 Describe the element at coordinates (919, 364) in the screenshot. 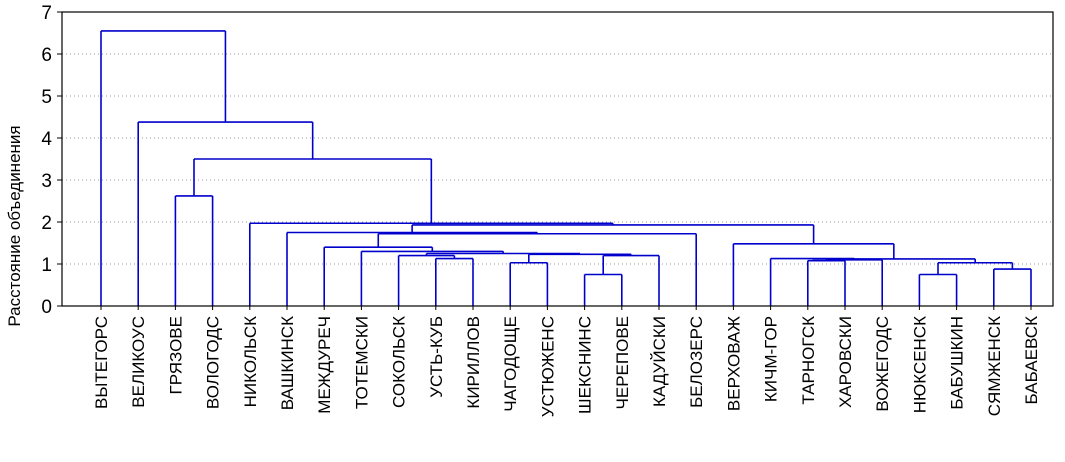

I see `leaf-label: НЮКСЕНСК` at that location.